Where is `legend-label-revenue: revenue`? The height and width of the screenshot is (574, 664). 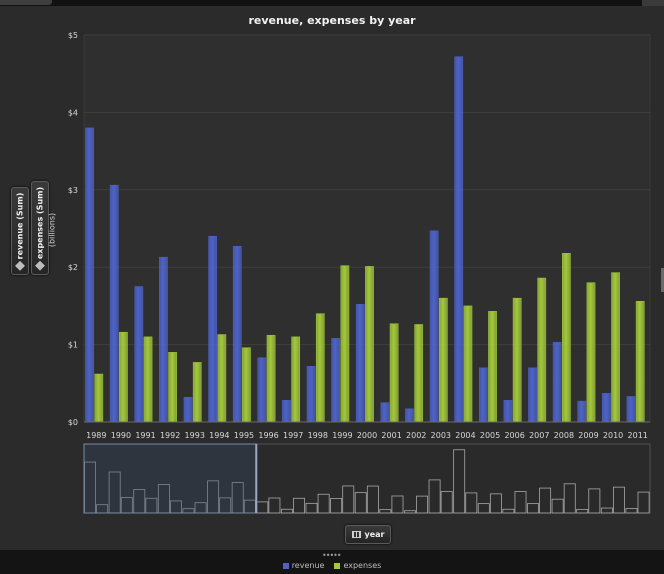
legend-label-revenue: revenue is located at coordinates (308, 565).